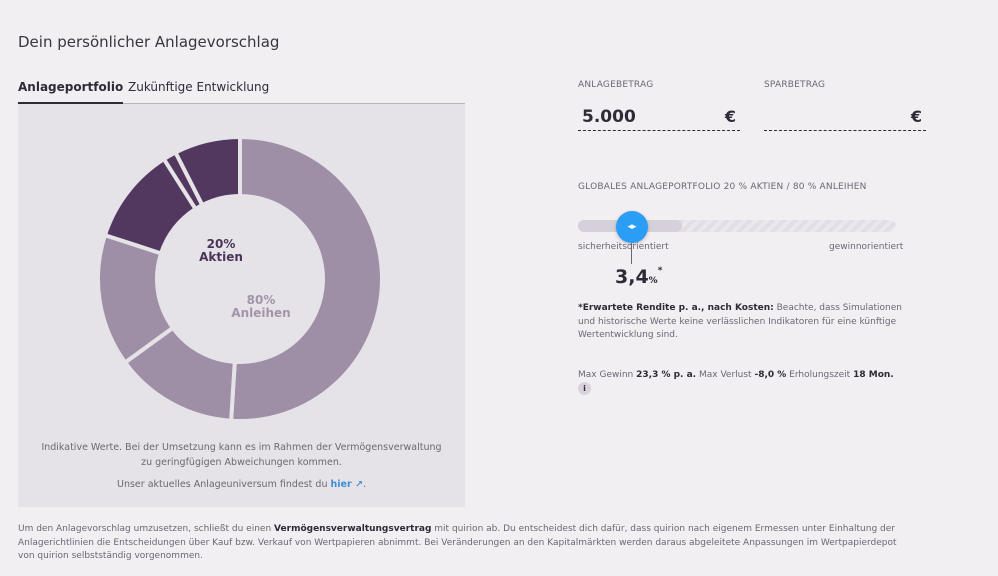 The image size is (998, 576). Describe the element at coordinates (221, 244) in the screenshot. I see `aktien-percent: 20%` at that location.